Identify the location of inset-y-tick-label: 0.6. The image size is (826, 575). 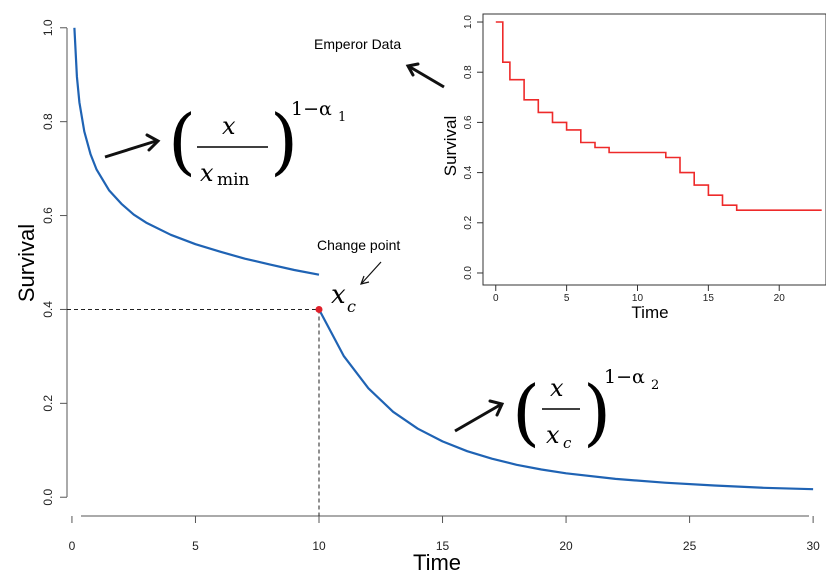
(468, 122).